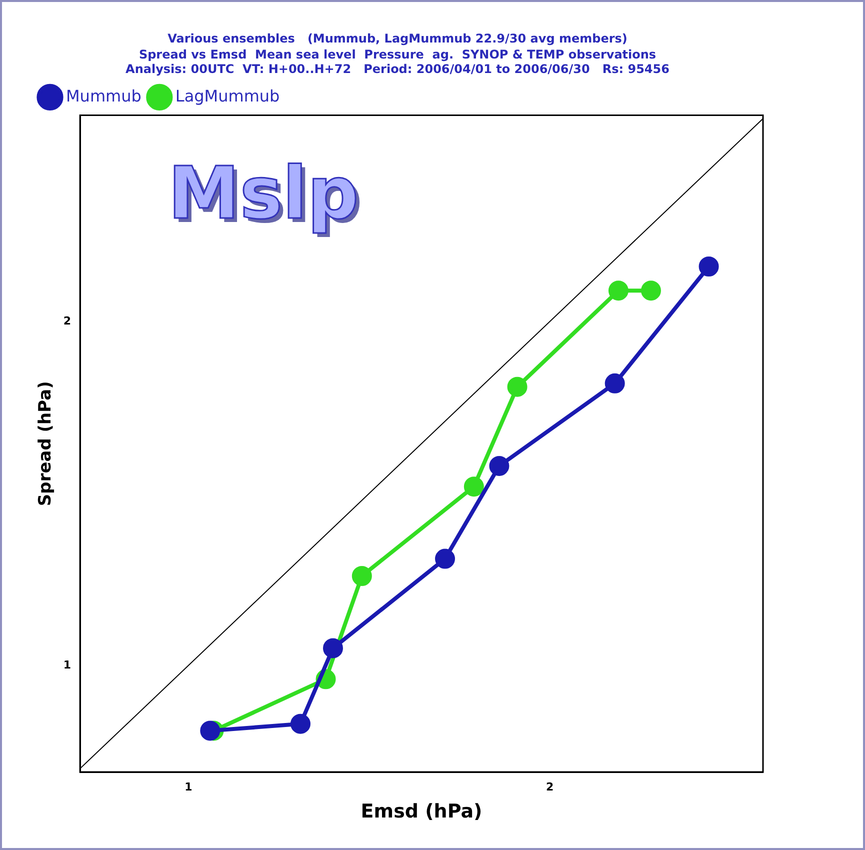  What do you see at coordinates (227, 96) in the screenshot?
I see `legend-label: LagMummub` at bounding box center [227, 96].